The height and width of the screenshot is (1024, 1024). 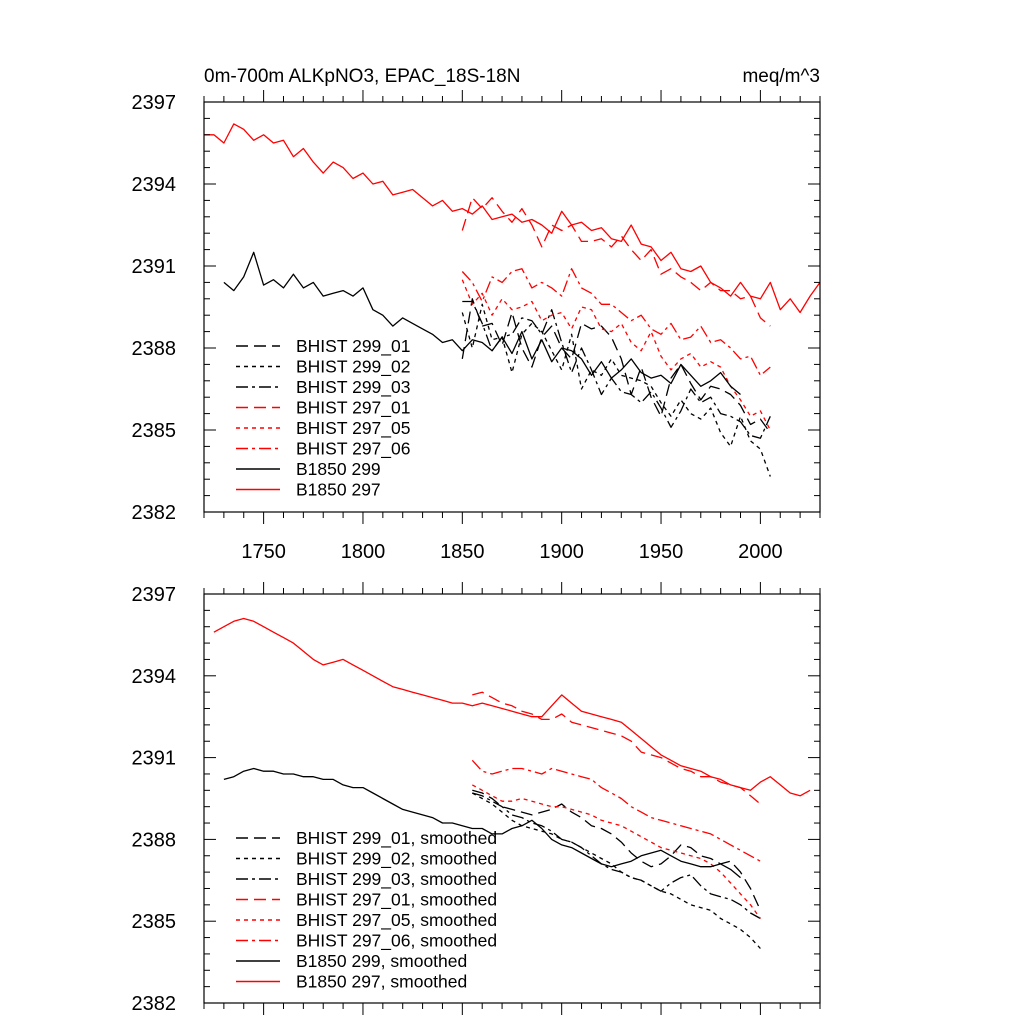 I want to click on legend-label-4: BHIST 297_05, so click(x=353, y=428).